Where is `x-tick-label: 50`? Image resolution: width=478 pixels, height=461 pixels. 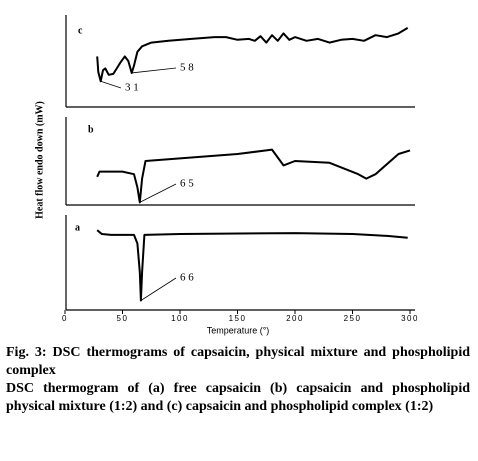
x-tick-label: 50 is located at coordinates (123, 318).